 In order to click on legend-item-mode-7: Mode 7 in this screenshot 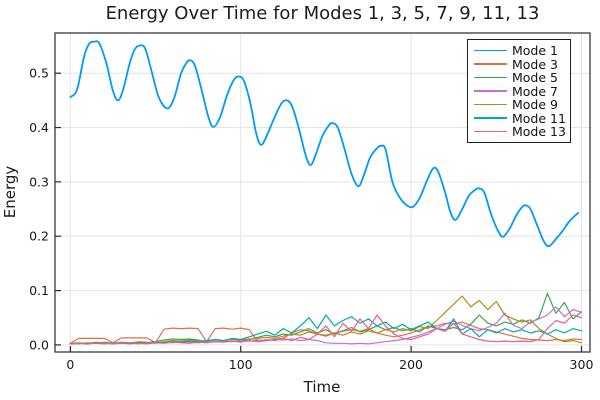, I will do `click(521, 91)`.